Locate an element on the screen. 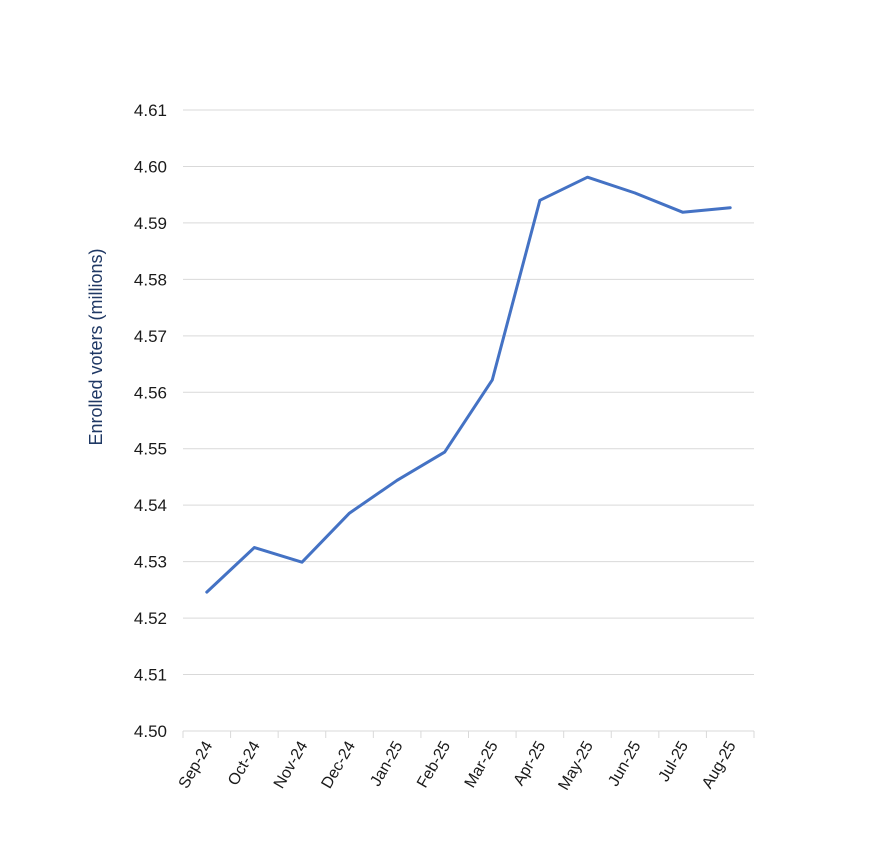 The image size is (878, 859). y-tick-label: 4.60 is located at coordinates (150, 166).